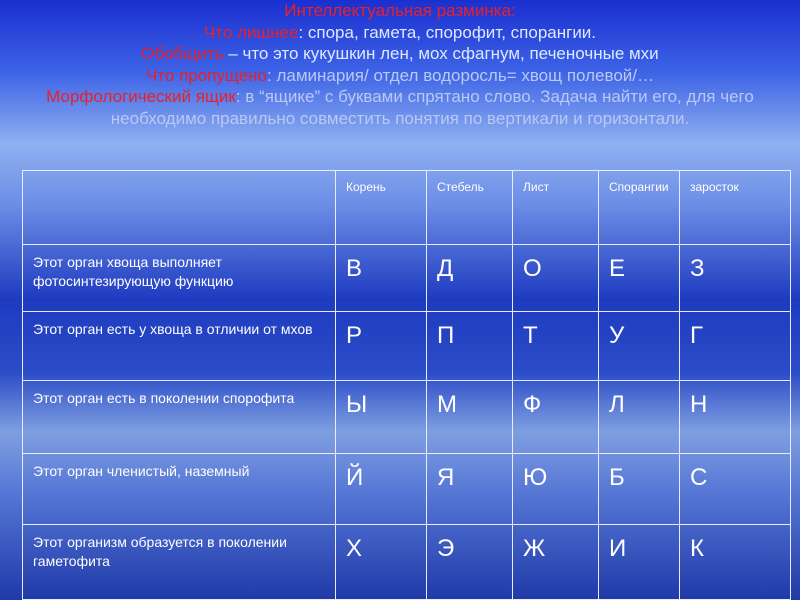 The image size is (800, 600). I want to click on question-cell: Этот орган членистый, наземный, so click(179, 489).